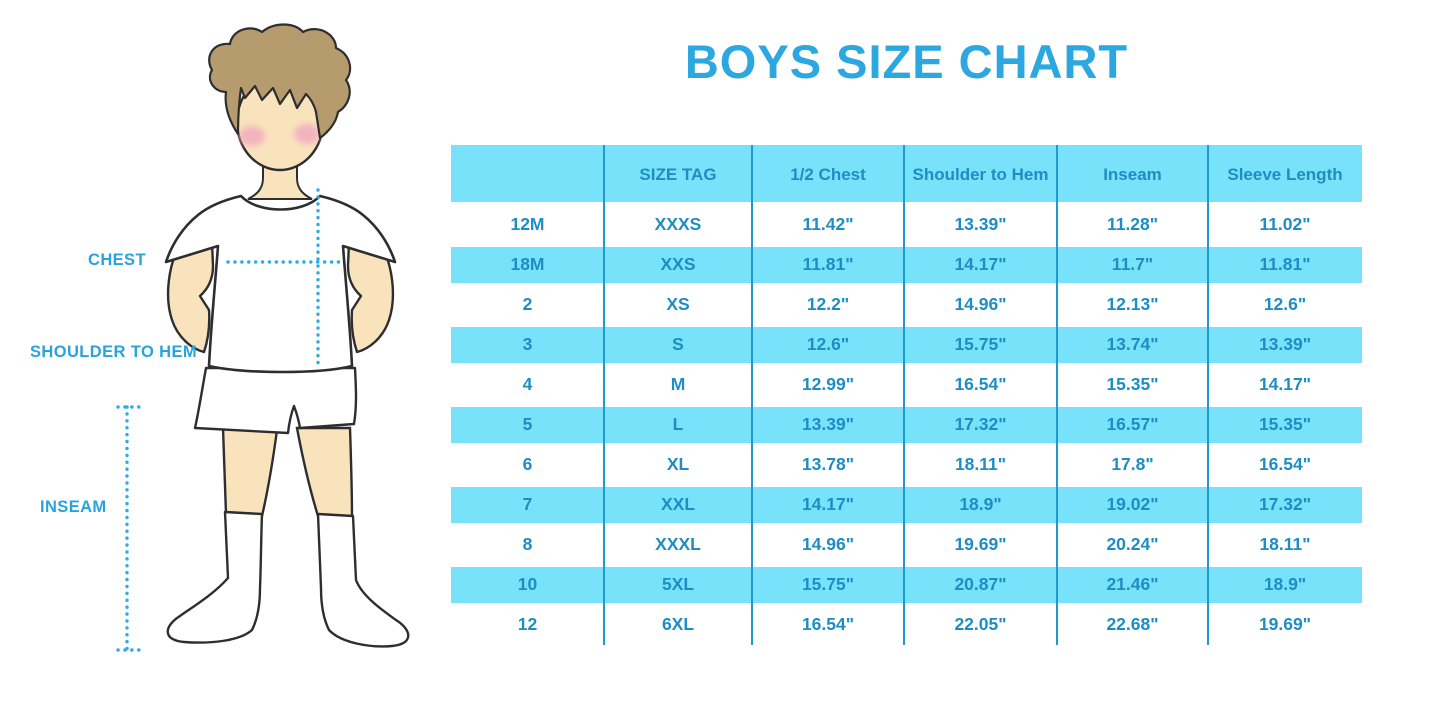 The width and height of the screenshot is (1445, 723). Describe the element at coordinates (190, 297) in the screenshot. I see `boy-left-arm` at that location.